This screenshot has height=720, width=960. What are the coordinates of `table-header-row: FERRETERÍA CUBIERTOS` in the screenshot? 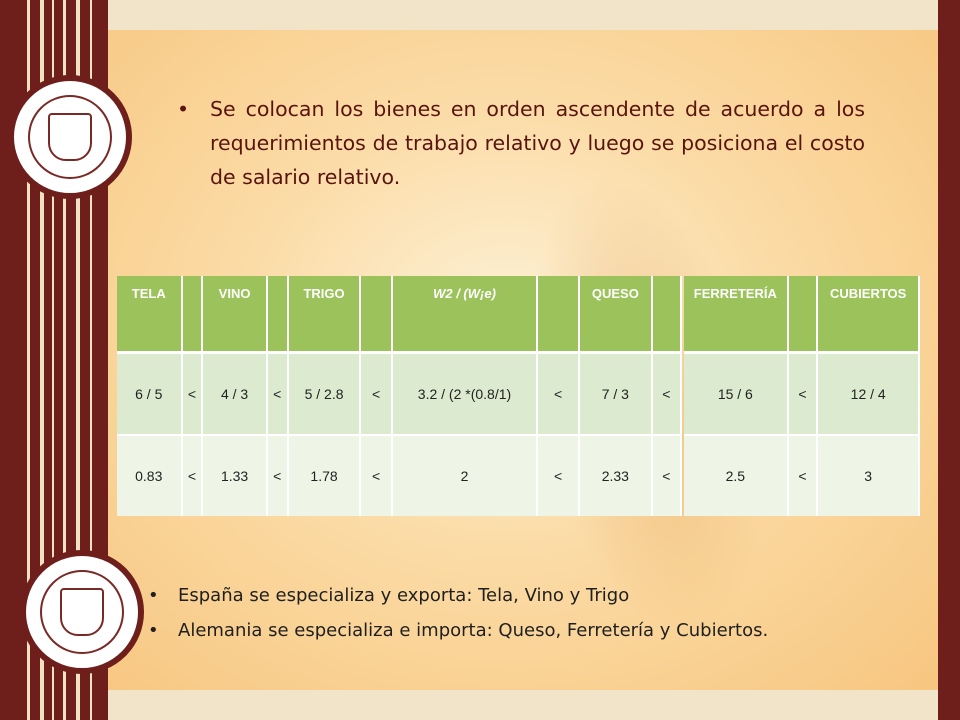 It's located at (802, 314).